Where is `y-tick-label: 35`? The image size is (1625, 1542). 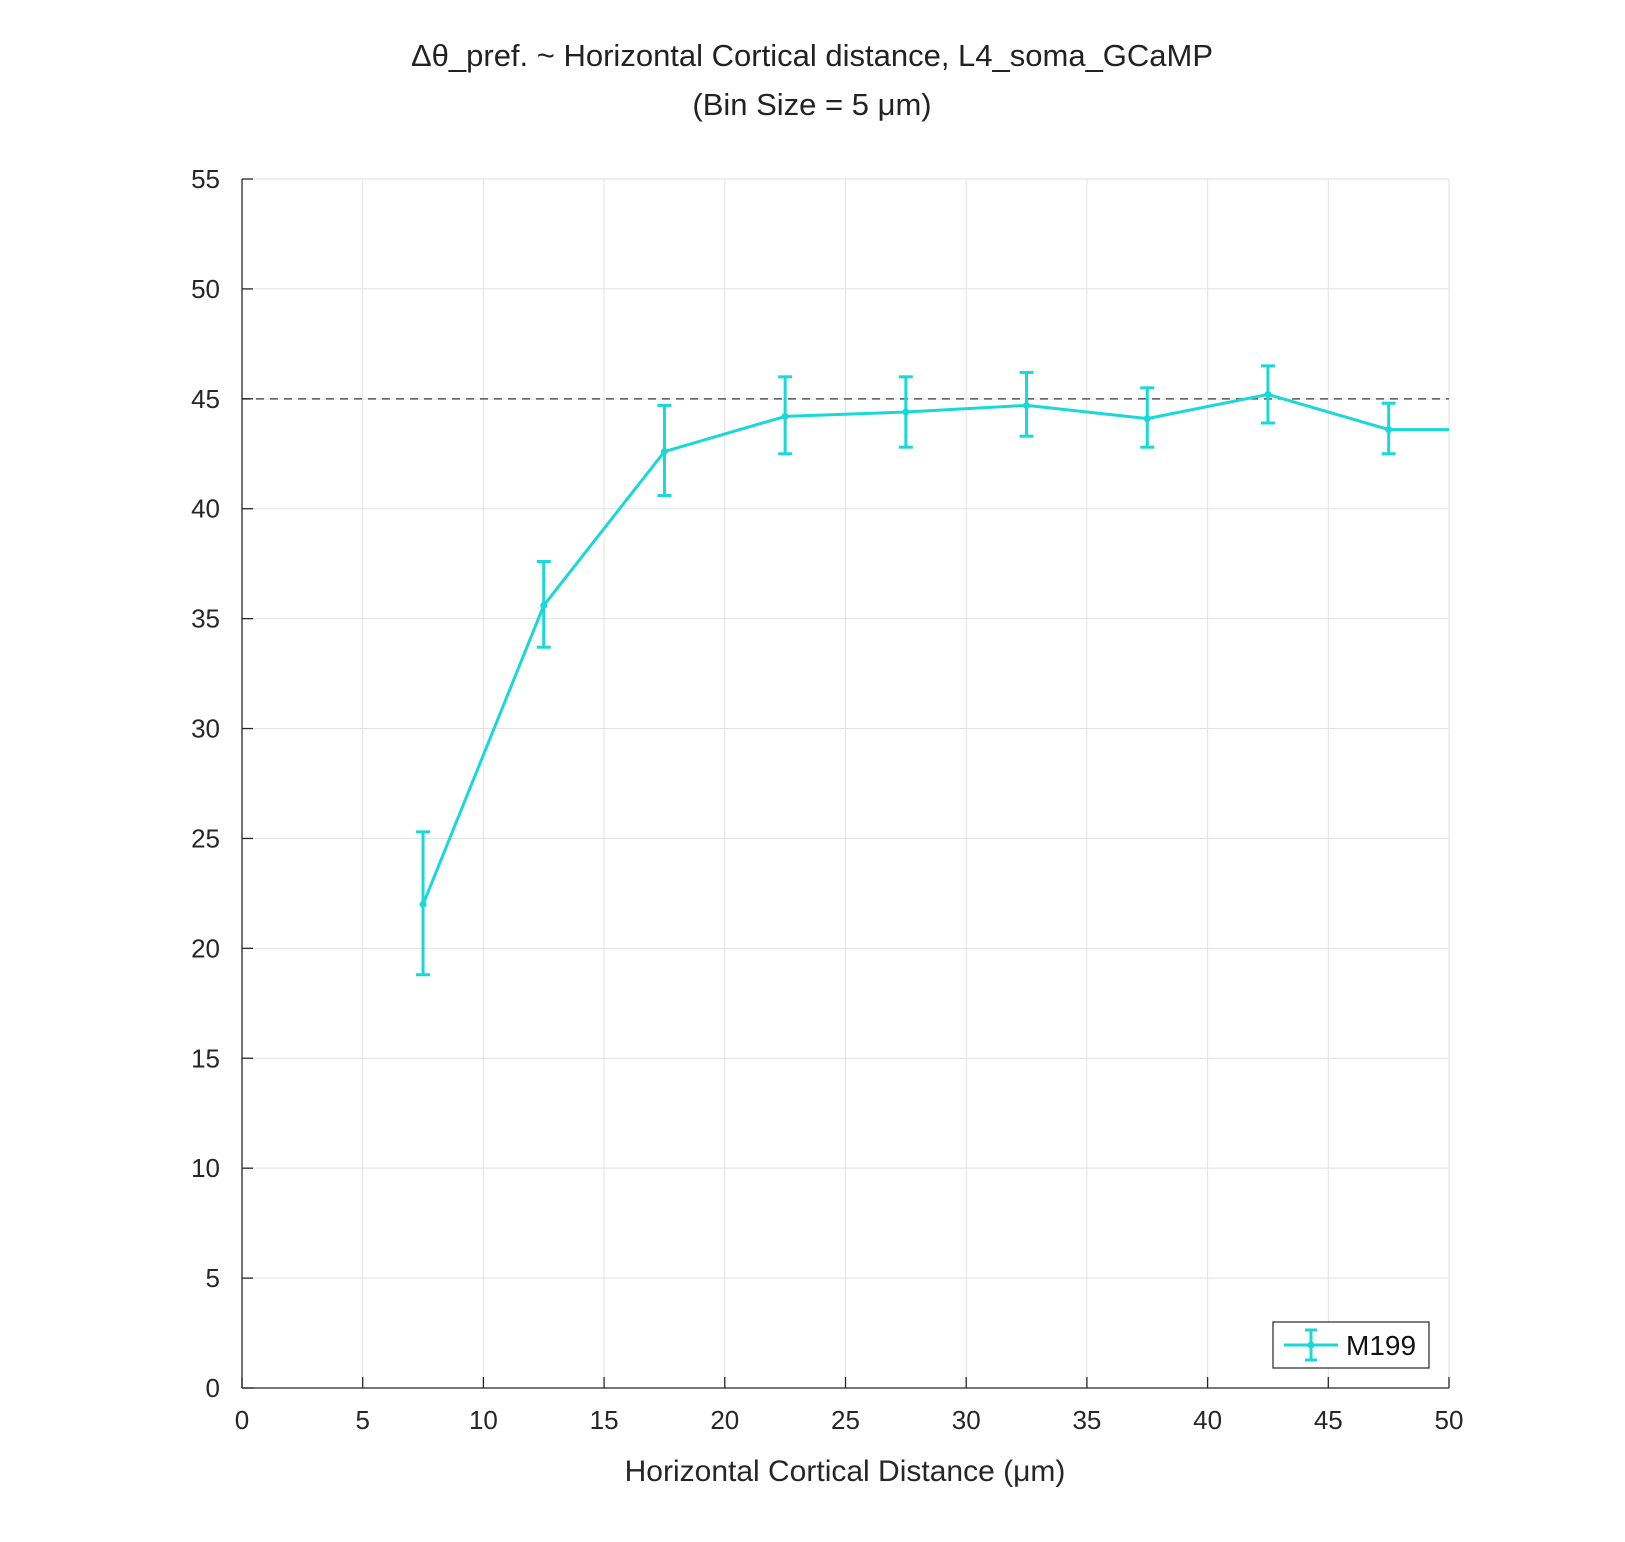 y-tick-label: 35 is located at coordinates (205, 619).